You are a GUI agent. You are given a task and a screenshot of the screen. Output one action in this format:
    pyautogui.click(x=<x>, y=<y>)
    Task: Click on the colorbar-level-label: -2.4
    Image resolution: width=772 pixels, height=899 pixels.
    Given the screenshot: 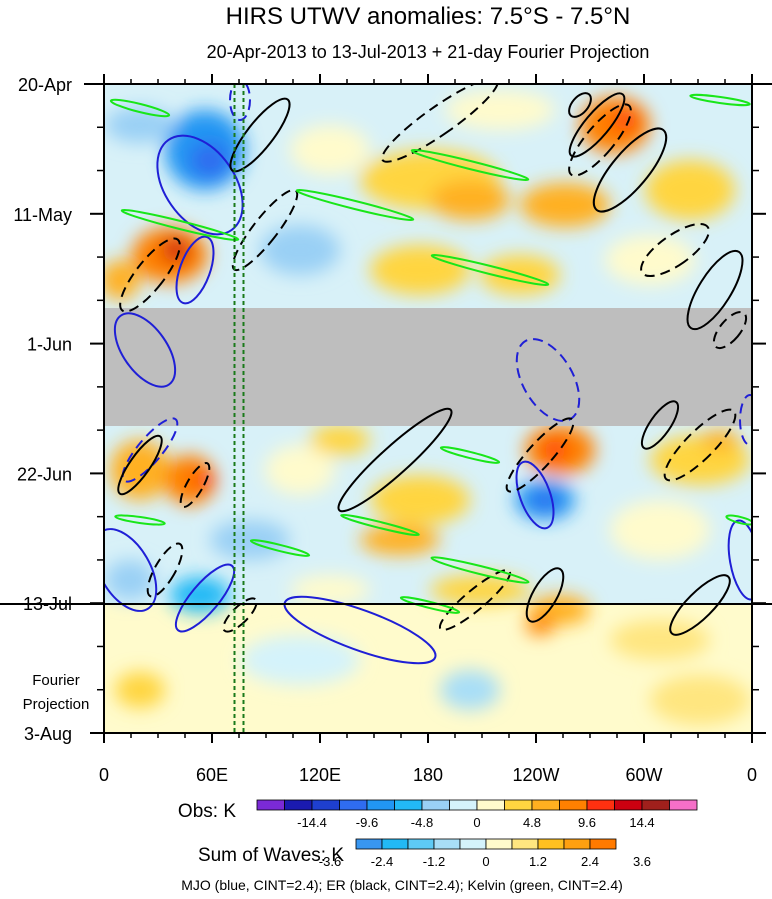 What is the action you would take?
    pyautogui.click(x=382, y=861)
    